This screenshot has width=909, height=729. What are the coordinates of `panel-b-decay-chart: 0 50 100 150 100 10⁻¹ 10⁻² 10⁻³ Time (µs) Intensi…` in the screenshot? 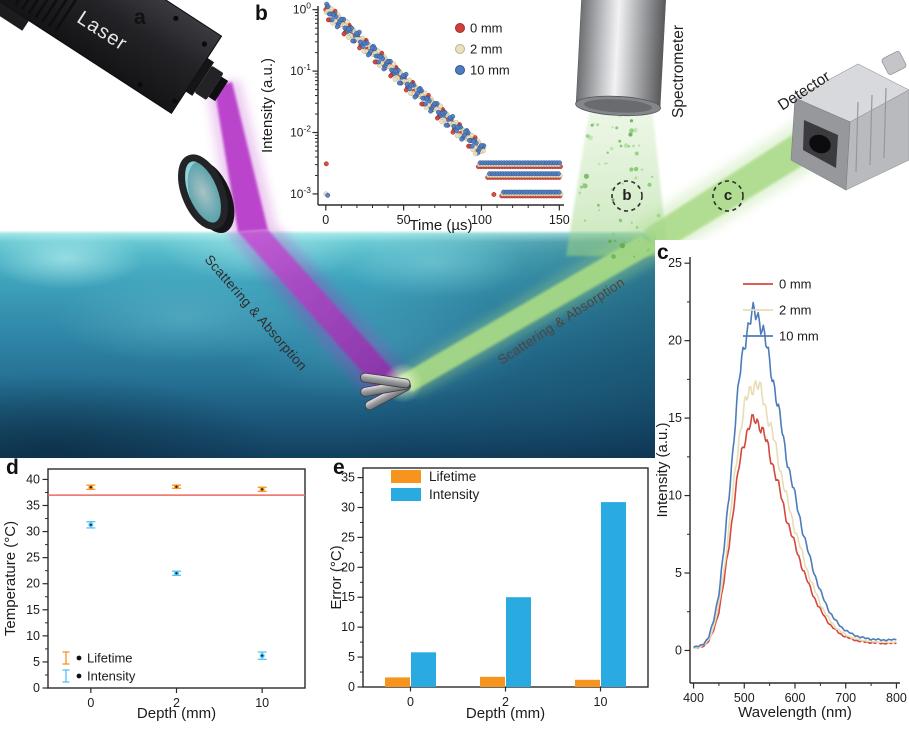 It's located at (414, 117).